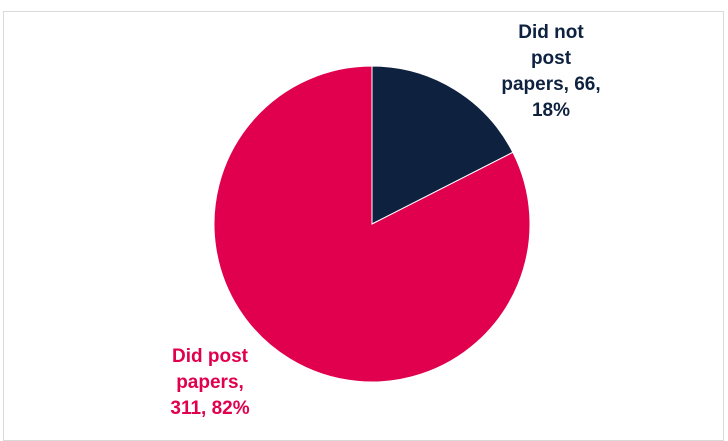  Describe the element at coordinates (551, 72) in the screenshot. I see `slice-label-did-not-post: Did not post papers, 66, 18%` at that location.